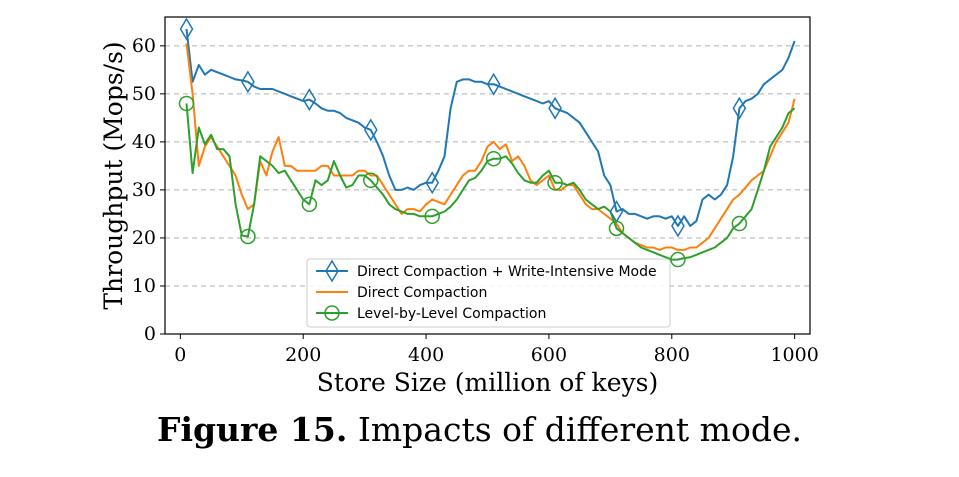 The image size is (959, 477). What do you see at coordinates (144, 286) in the screenshot?
I see `y-tick-label: 10` at bounding box center [144, 286].